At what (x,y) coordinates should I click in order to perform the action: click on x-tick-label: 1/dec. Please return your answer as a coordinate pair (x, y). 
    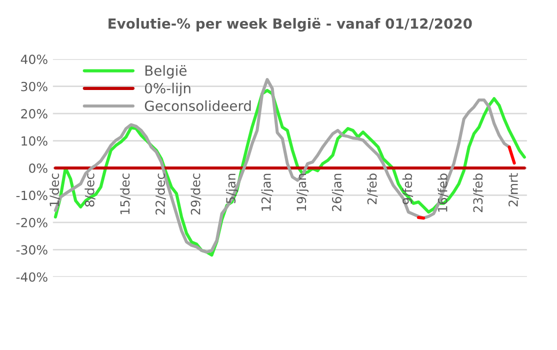
    Looking at the image, I should click on (54, 190).